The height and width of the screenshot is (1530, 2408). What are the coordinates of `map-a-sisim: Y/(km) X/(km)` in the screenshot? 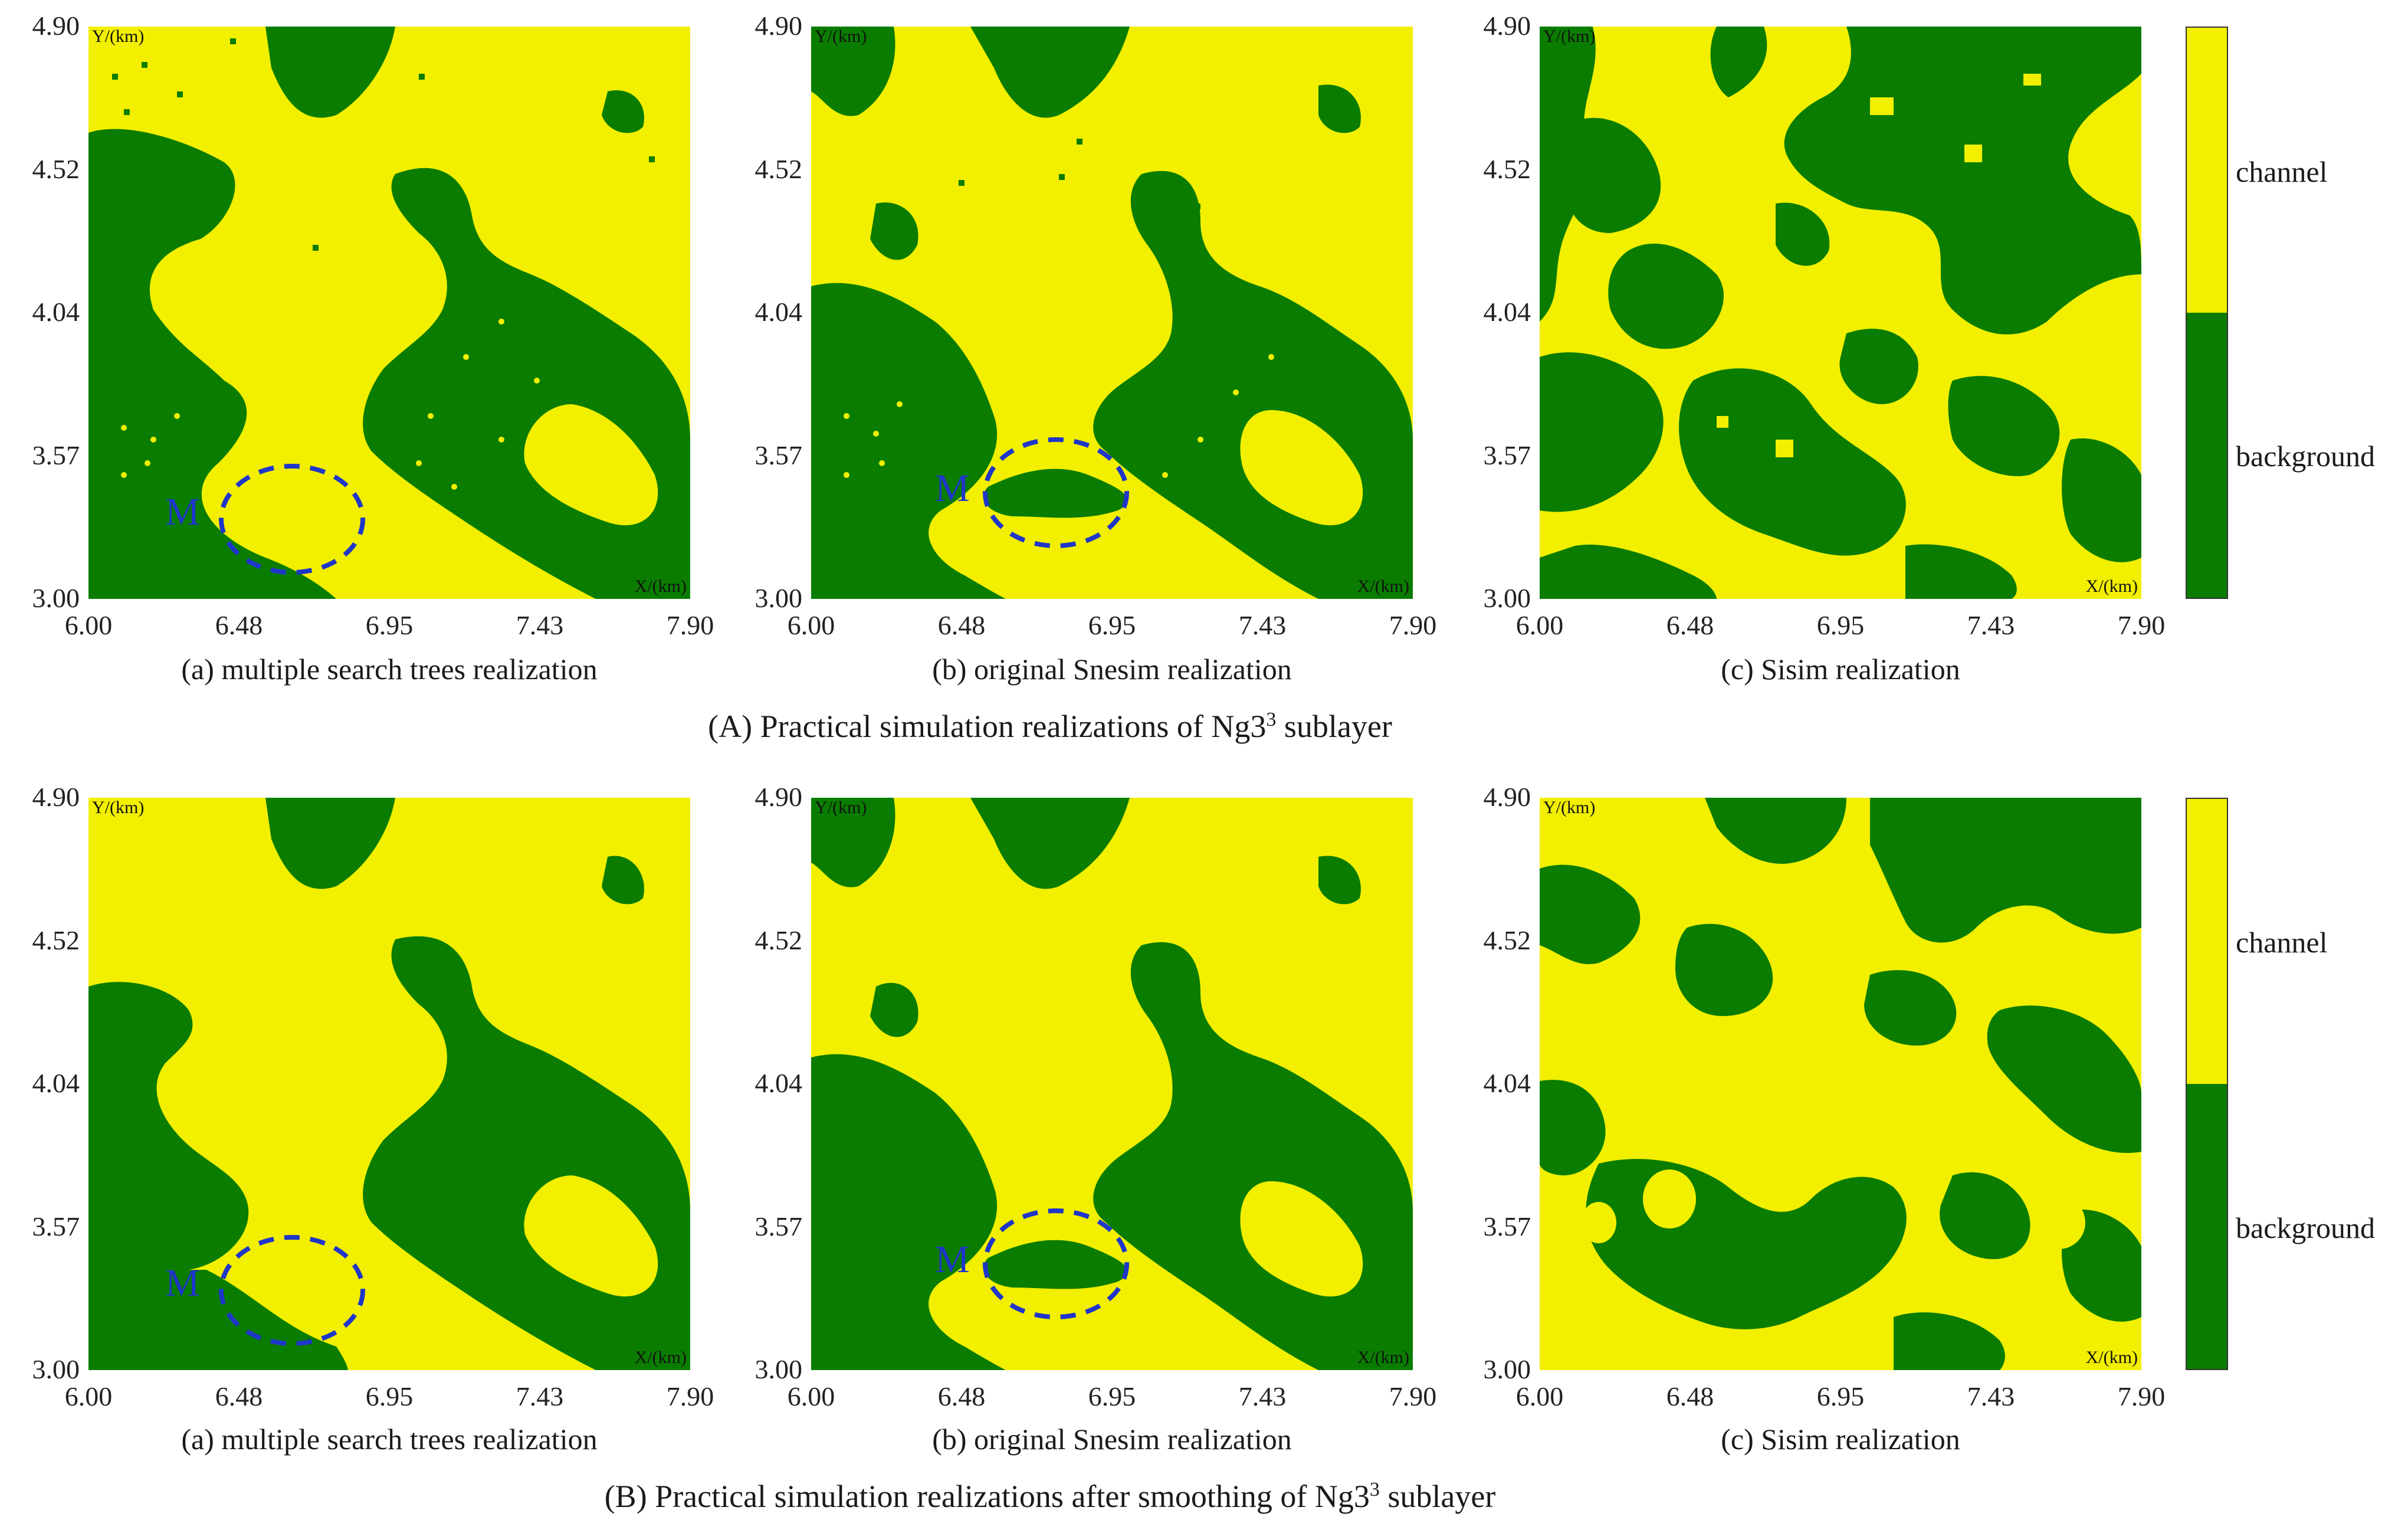 It's located at (1840, 313).